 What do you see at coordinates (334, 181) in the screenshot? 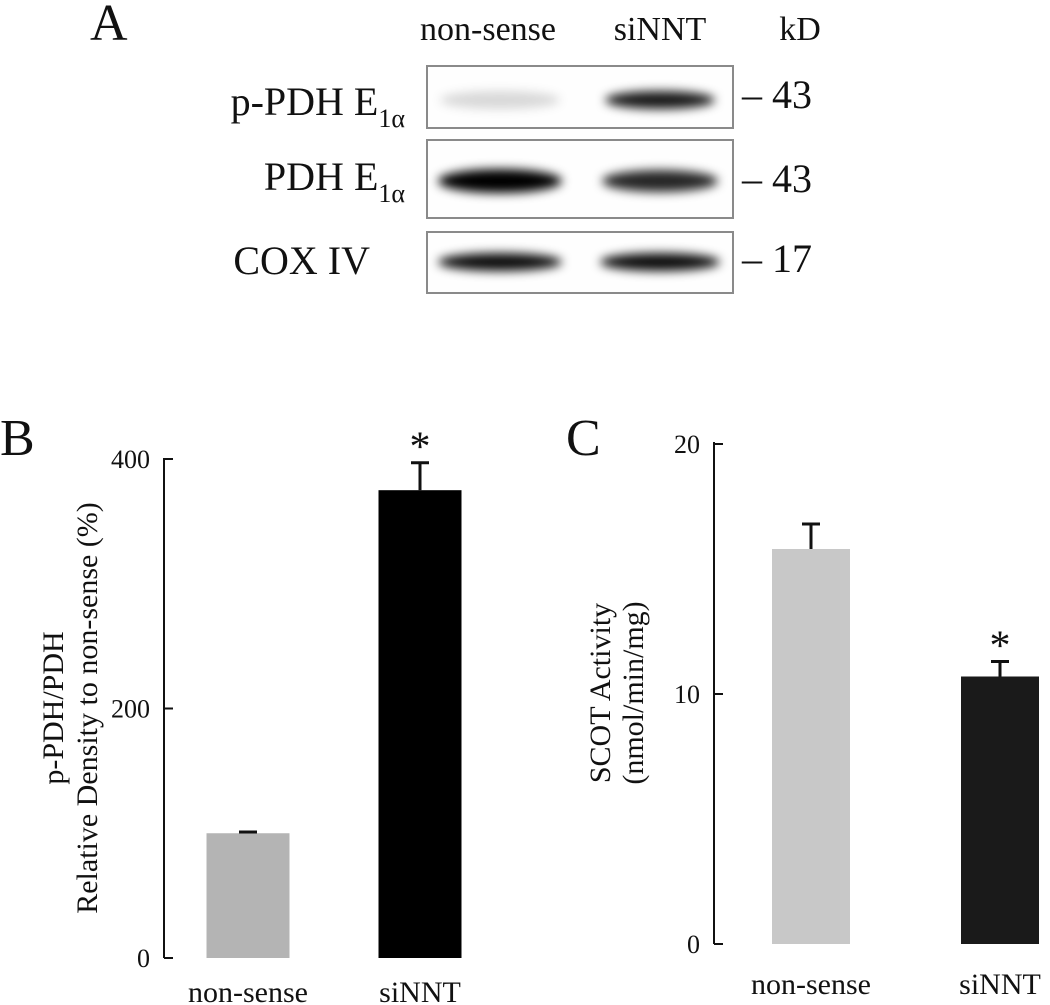
I see `blot-label: PDH E1α` at bounding box center [334, 181].